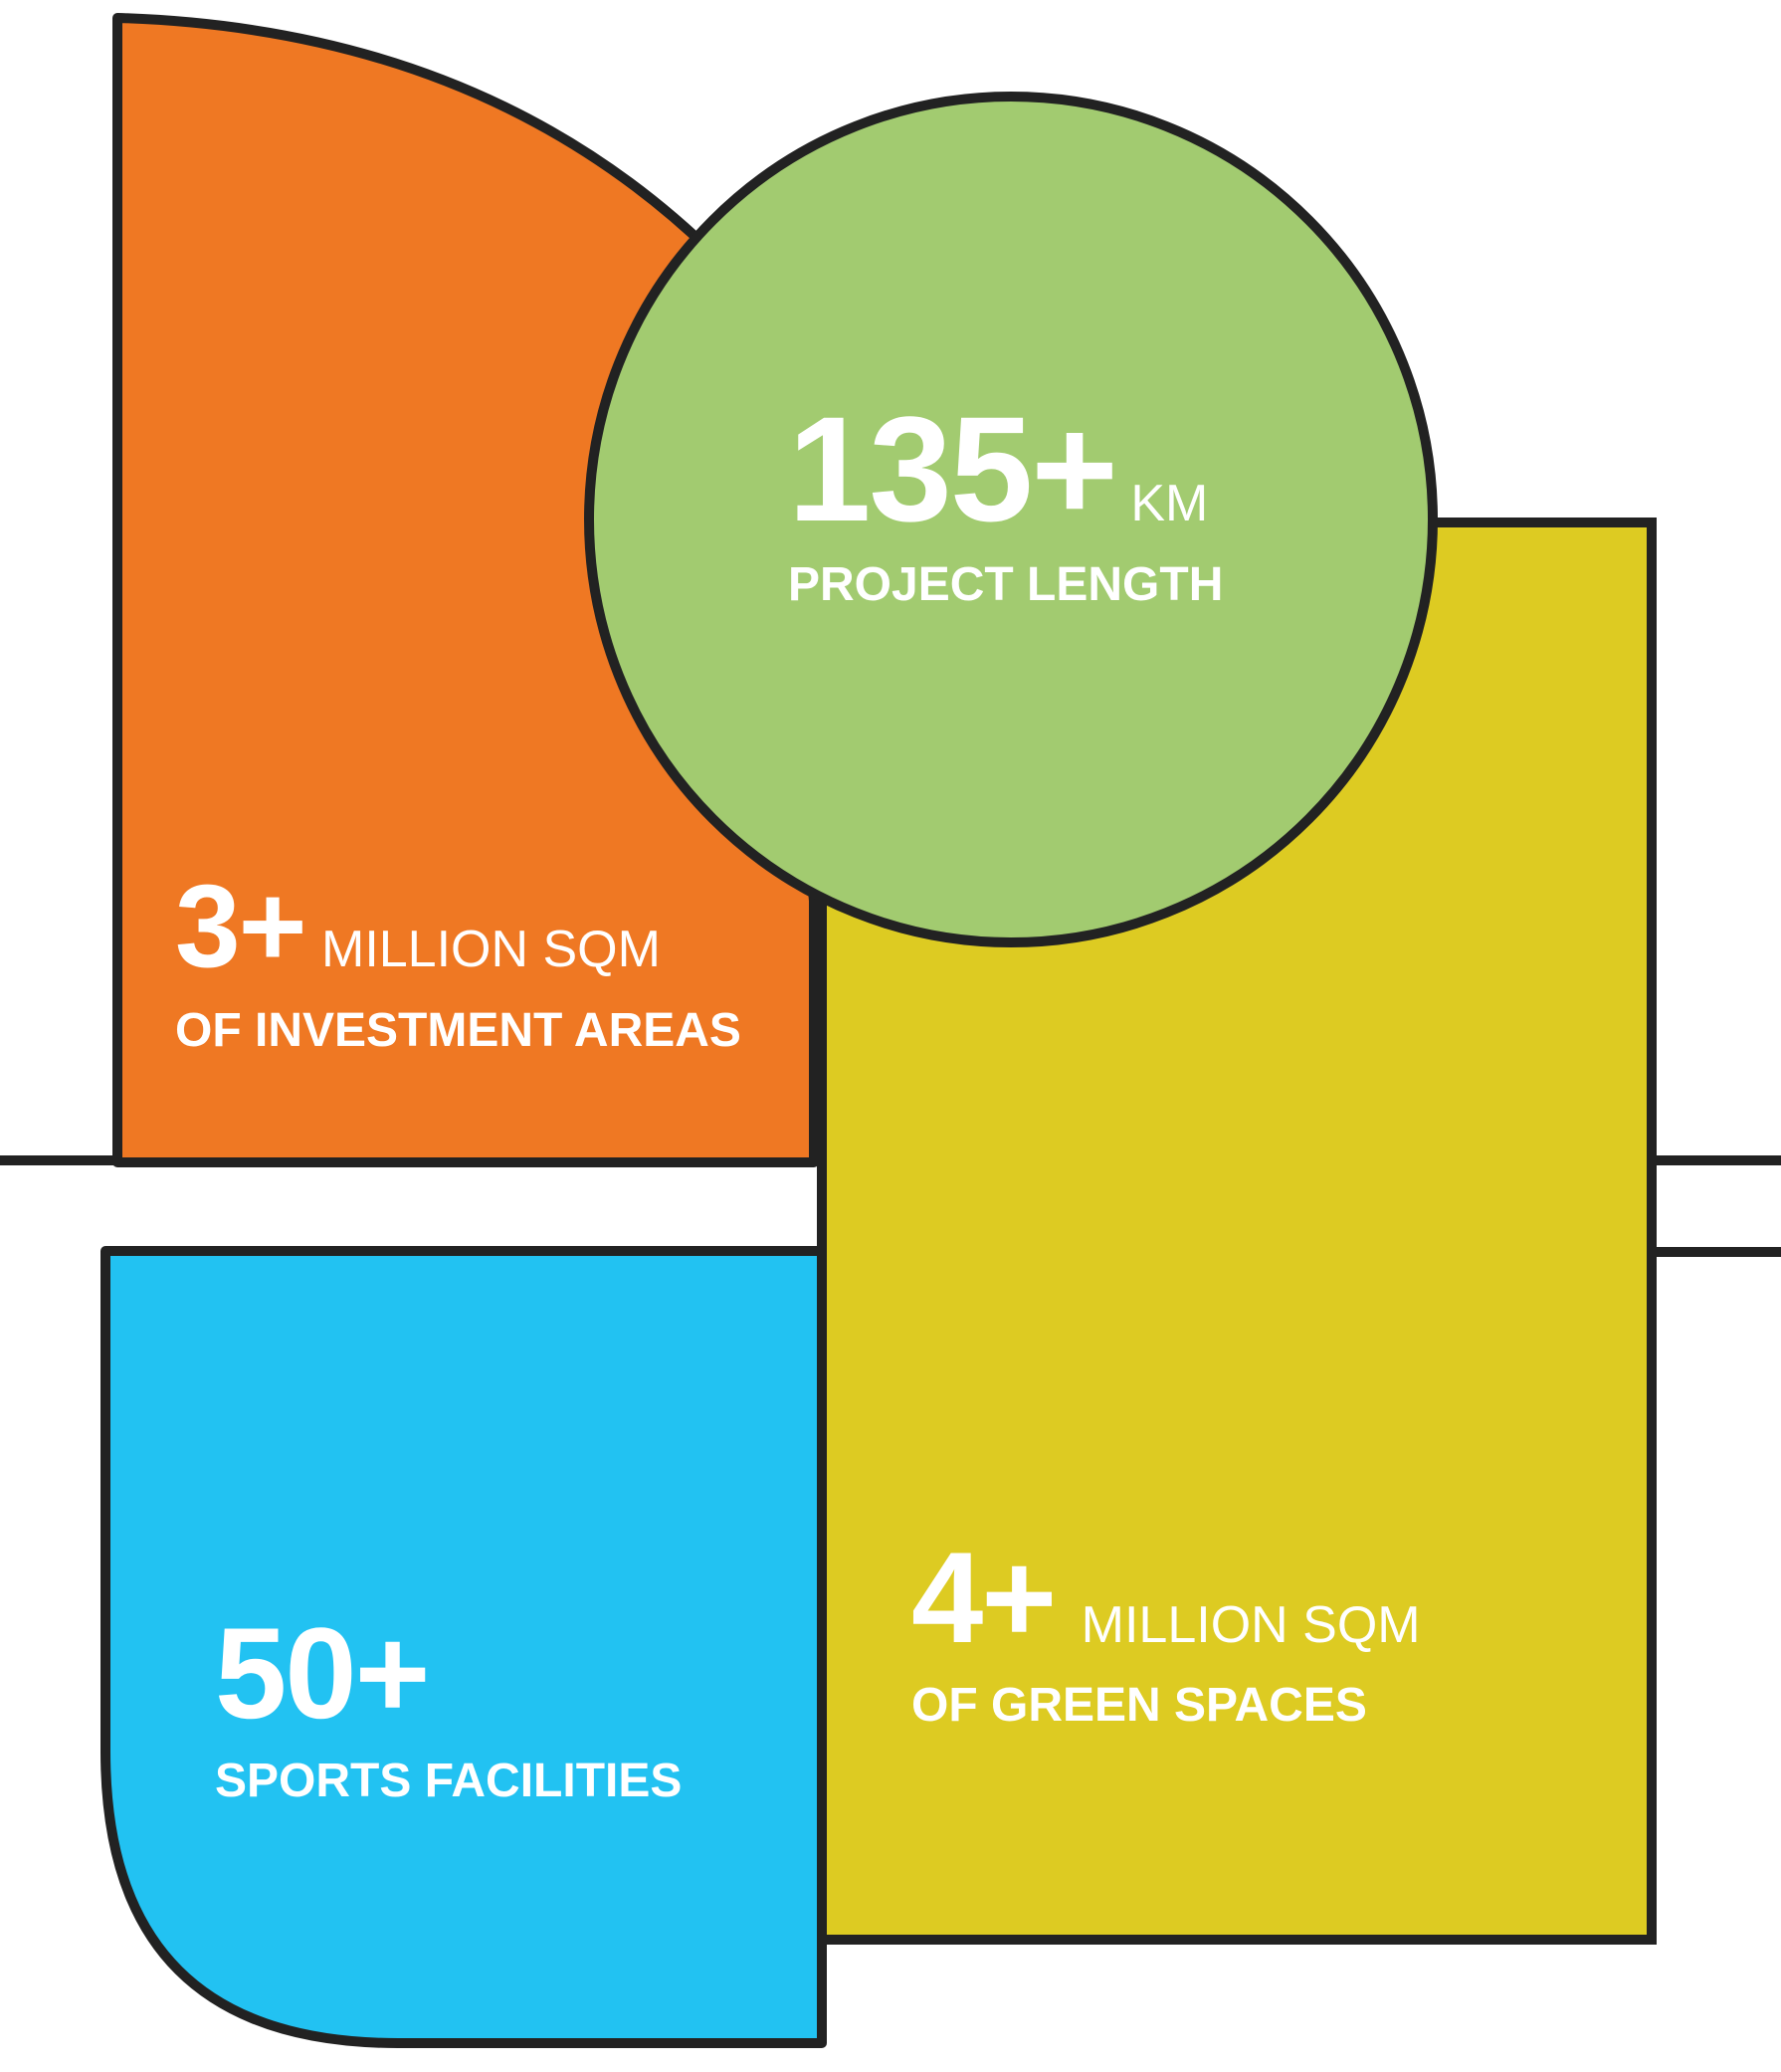 The image size is (1781, 2072). Describe the element at coordinates (241, 926) in the screenshot. I see `stat-invest-value: 3+` at that location.